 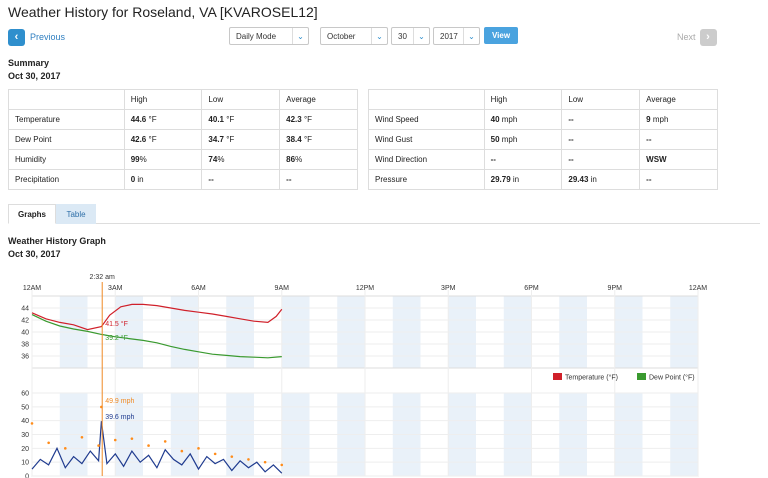 I want to click on cell-high: 40 mph, so click(x=523, y=119).